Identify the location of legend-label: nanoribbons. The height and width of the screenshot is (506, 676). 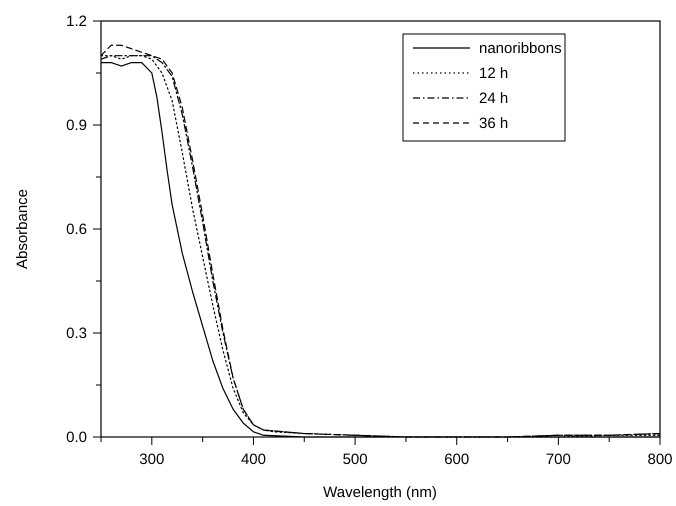
(520, 48).